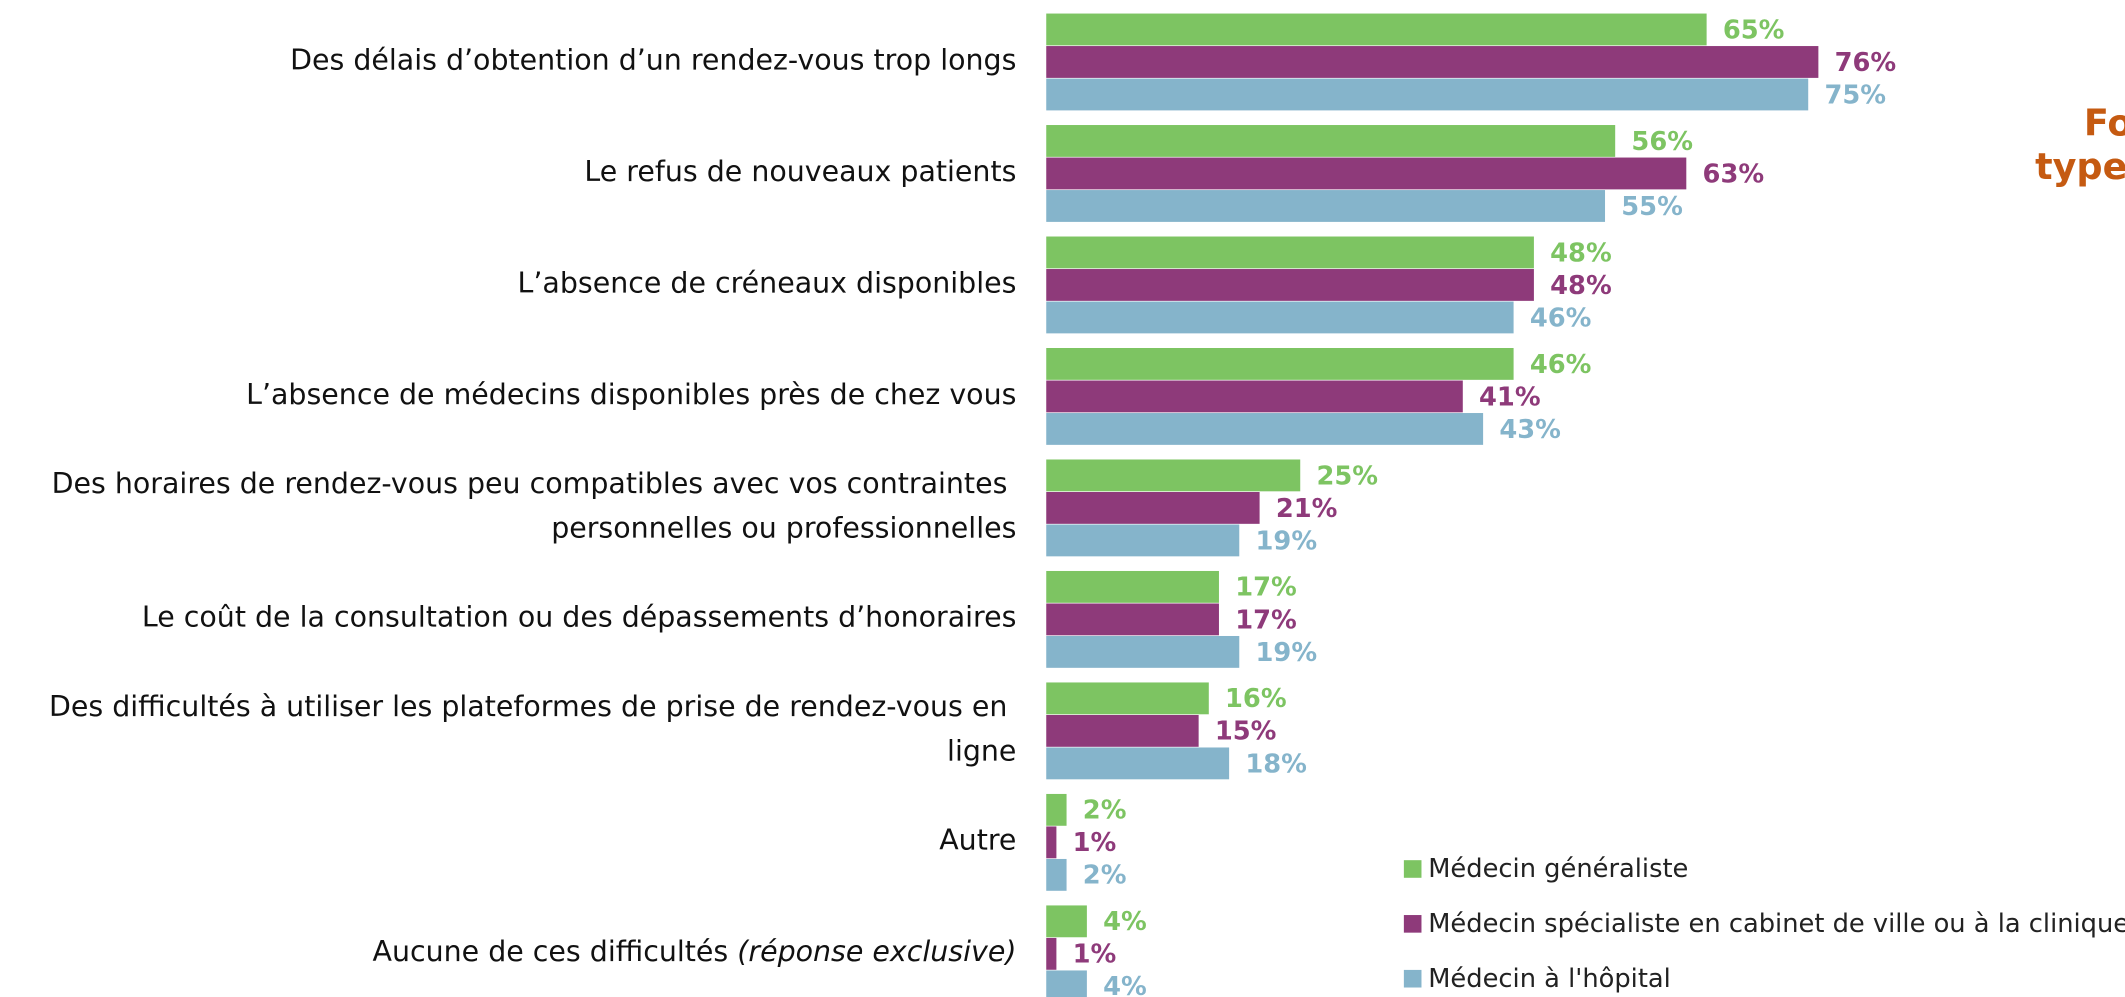 This screenshot has width=2125, height=997. What do you see at coordinates (981, 751) in the screenshot?
I see `label-line: ligne` at bounding box center [981, 751].